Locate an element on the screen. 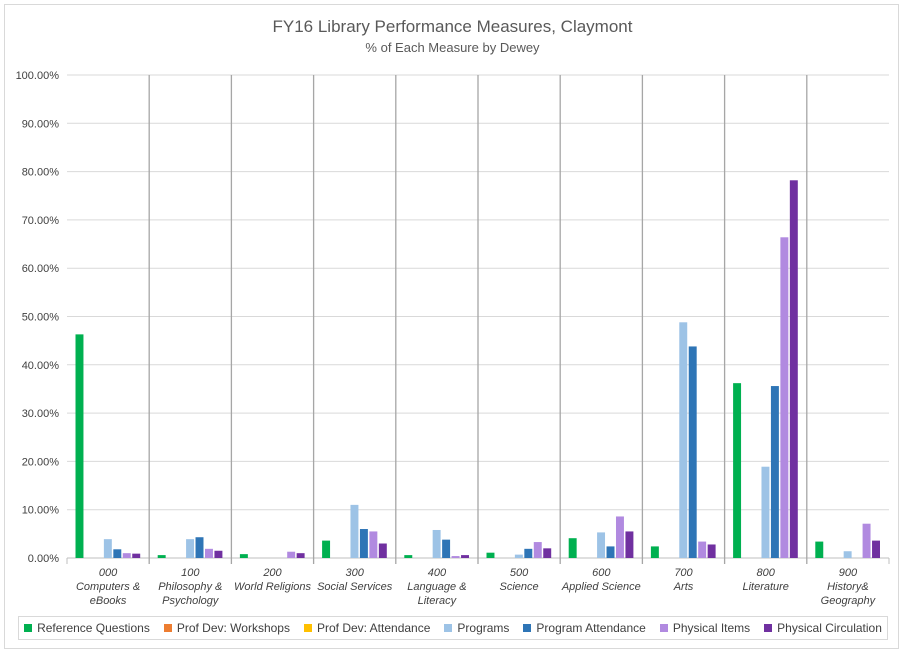 The width and height of the screenshot is (905, 654). x-tick-label: Language & is located at coordinates (436, 587).